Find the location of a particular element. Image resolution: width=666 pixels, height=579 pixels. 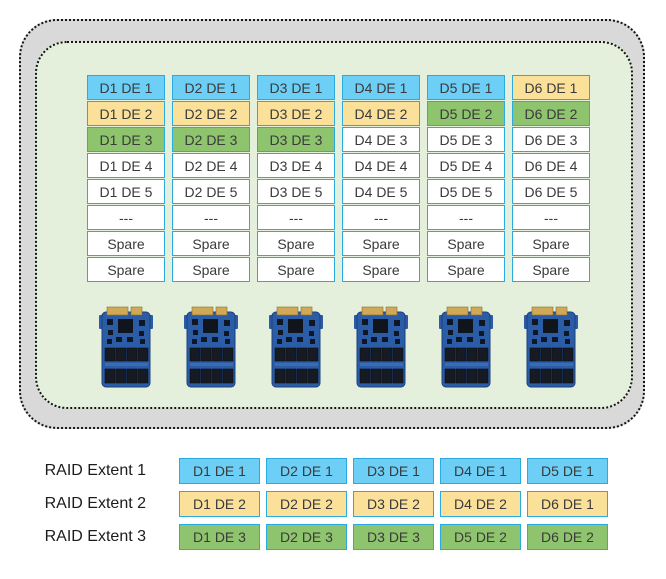

raid-extent-cell: D2 DE 2 is located at coordinates (306, 504).